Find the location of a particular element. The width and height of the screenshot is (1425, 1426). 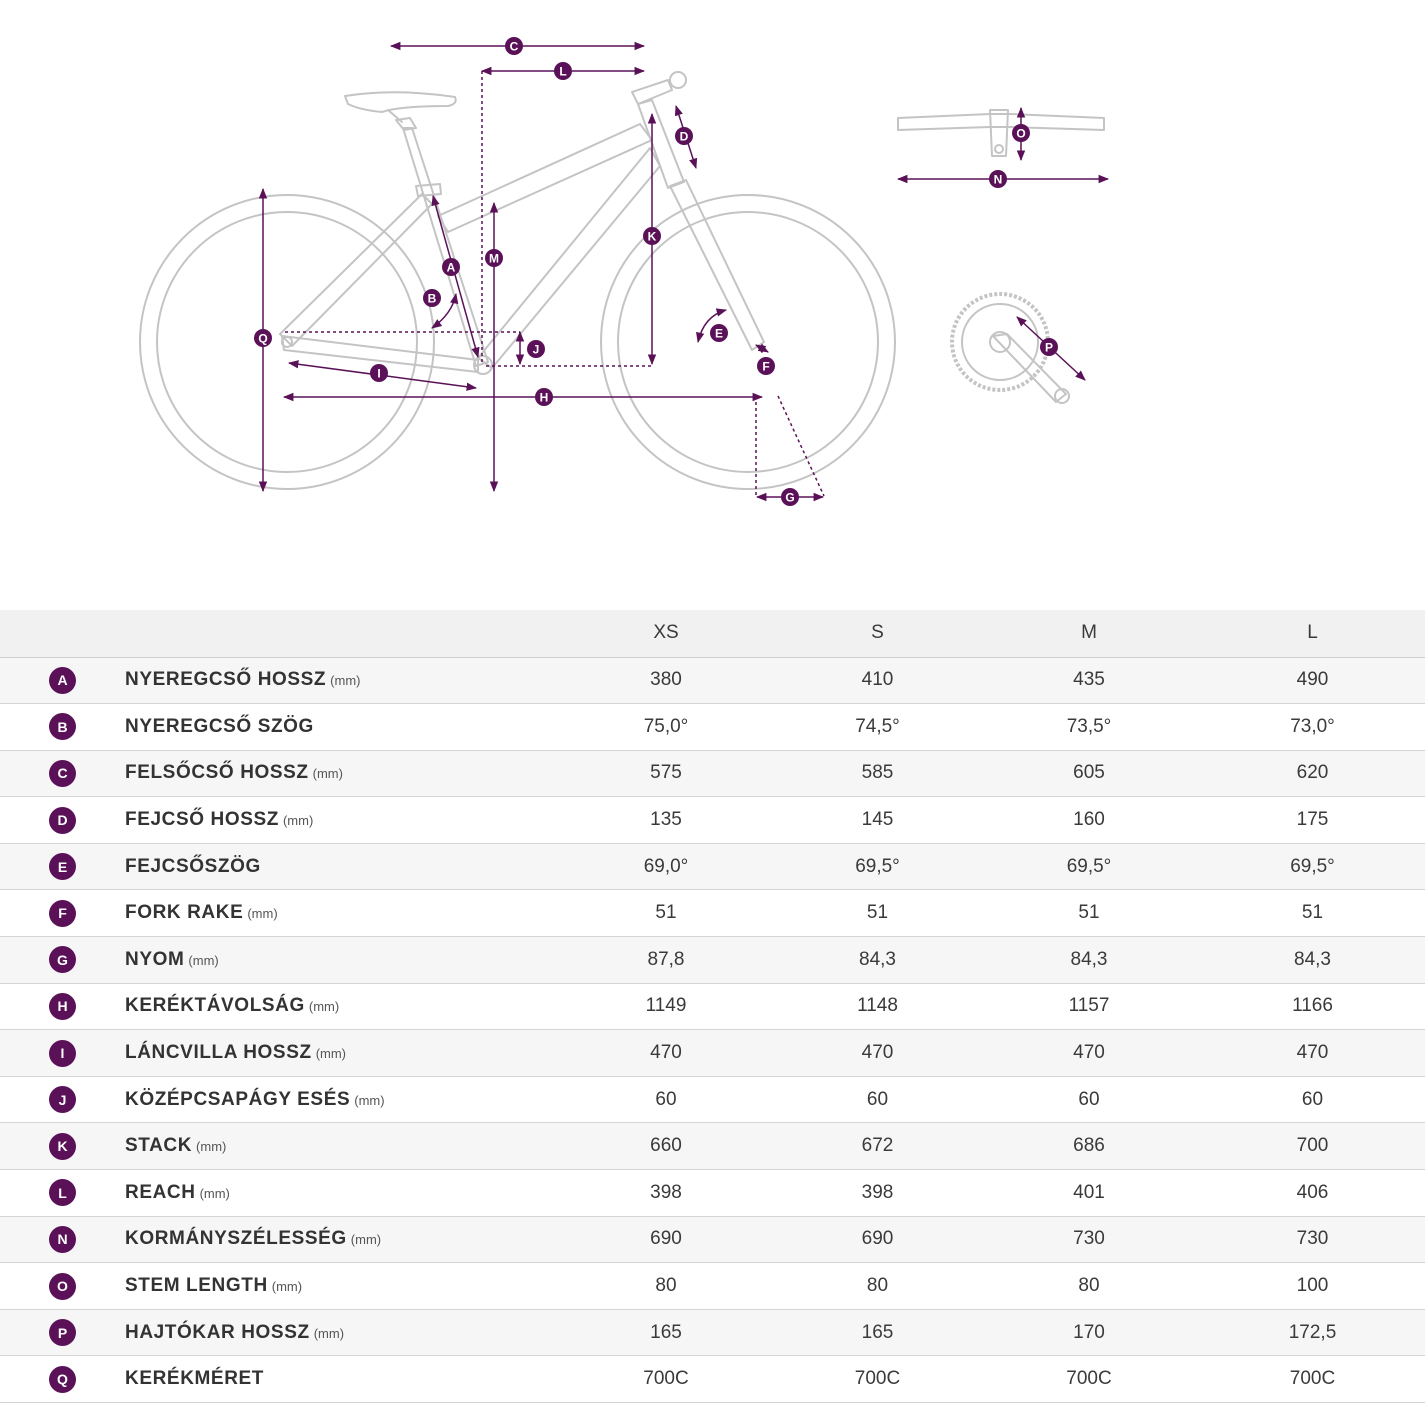

row-letter-badge: E is located at coordinates (62, 867).